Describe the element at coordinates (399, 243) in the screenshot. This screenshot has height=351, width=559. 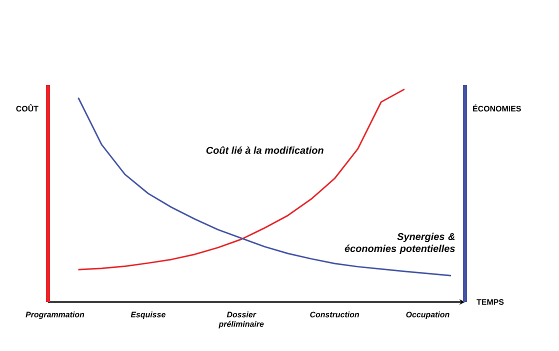
I see `annotation: Synergies & économies potentielles` at that location.